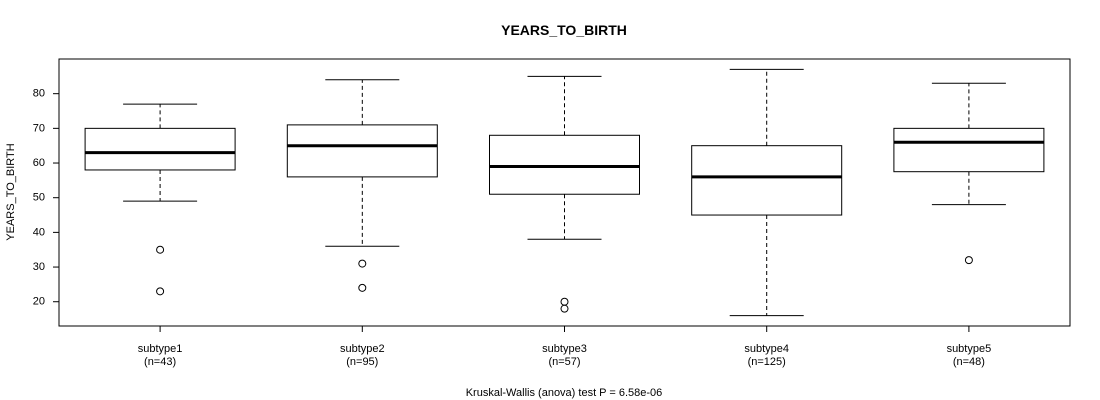 The image size is (1100, 400). Describe the element at coordinates (39, 128) in the screenshot. I see `y-tick-label: 70` at that location.